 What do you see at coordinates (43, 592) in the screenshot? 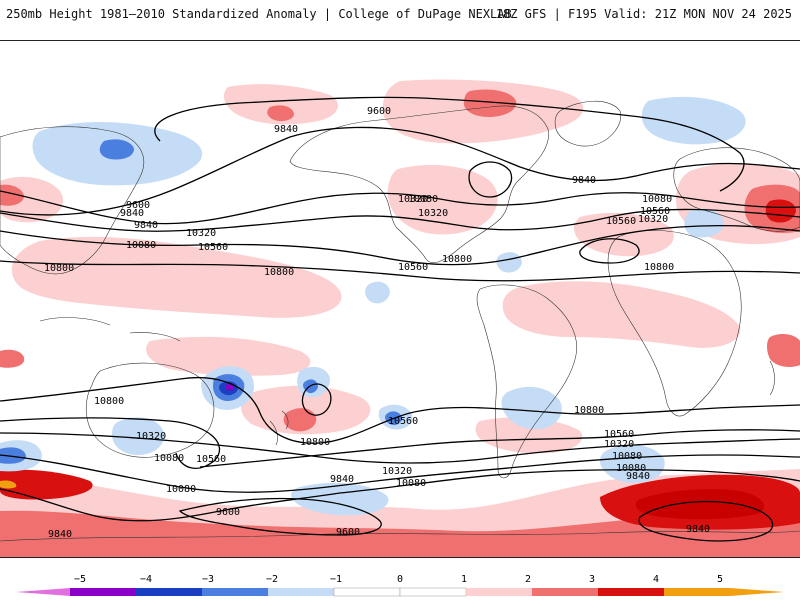
I see `colorbar-arrow-left` at bounding box center [43, 592].